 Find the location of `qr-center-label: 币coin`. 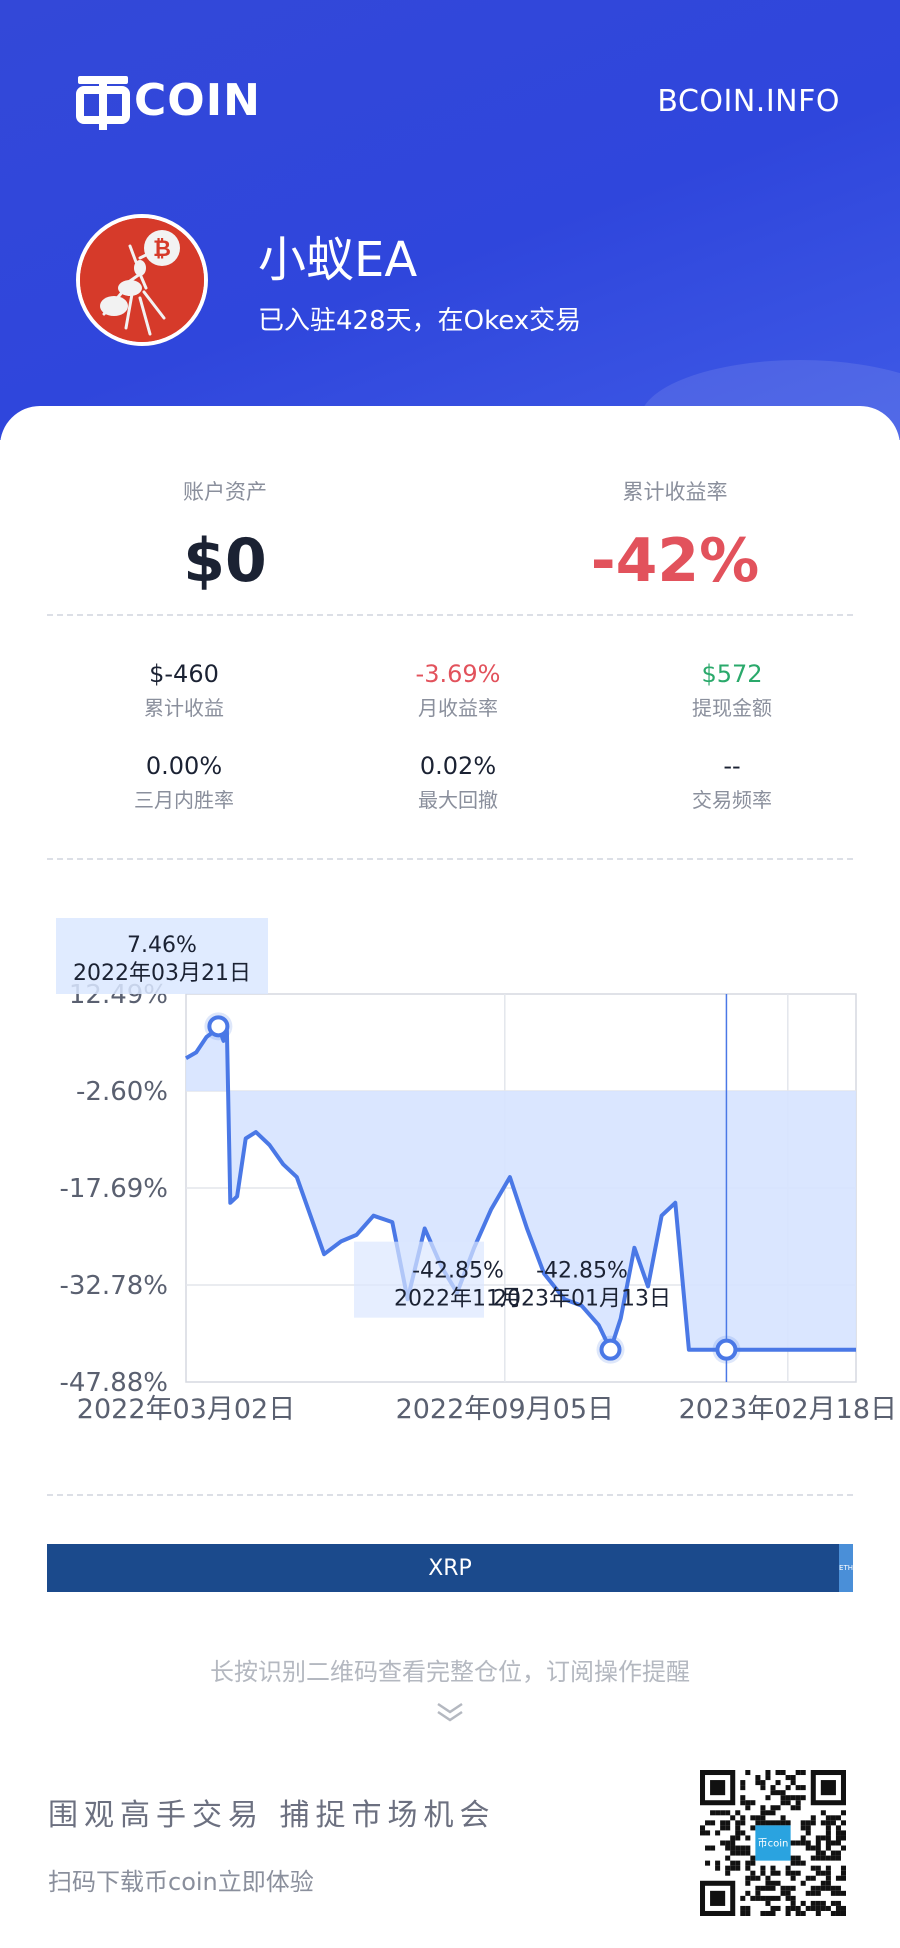

qr-center-label: 币coin is located at coordinates (773, 1844).